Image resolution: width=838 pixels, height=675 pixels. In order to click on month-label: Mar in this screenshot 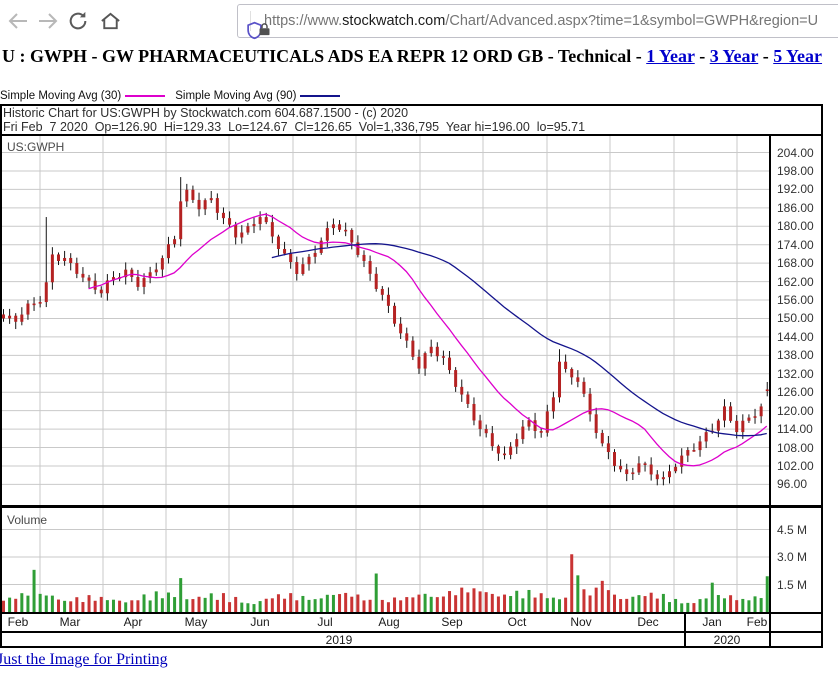, I will do `click(70, 622)`.